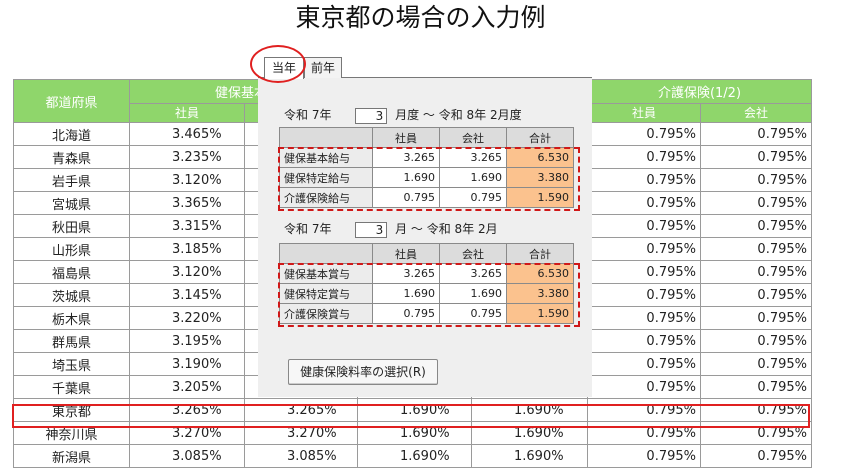 The image size is (841, 476). What do you see at coordinates (187, 203) in the screenshot?
I see `kenpo-employee-cell: 3.365%` at bounding box center [187, 203].